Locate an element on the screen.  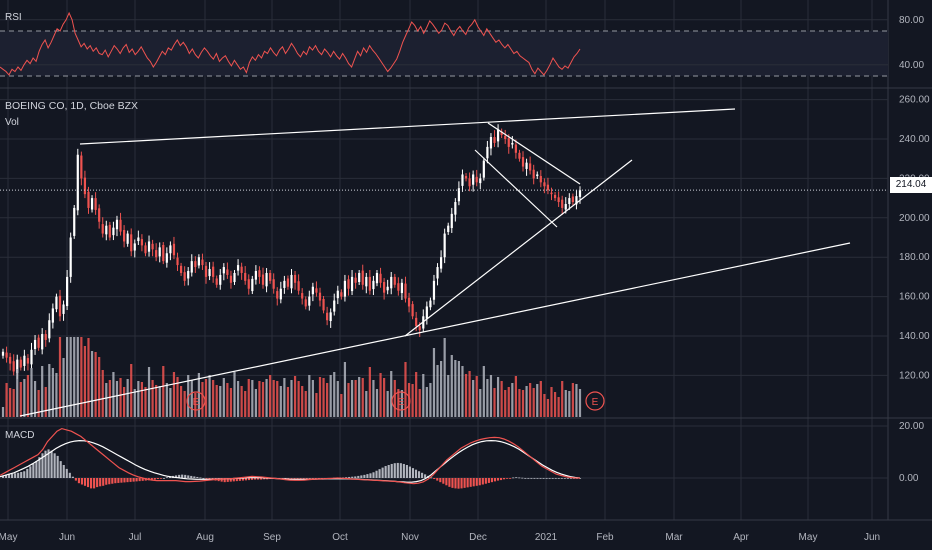
last-price-tag: 214.04 is located at coordinates (911, 185).